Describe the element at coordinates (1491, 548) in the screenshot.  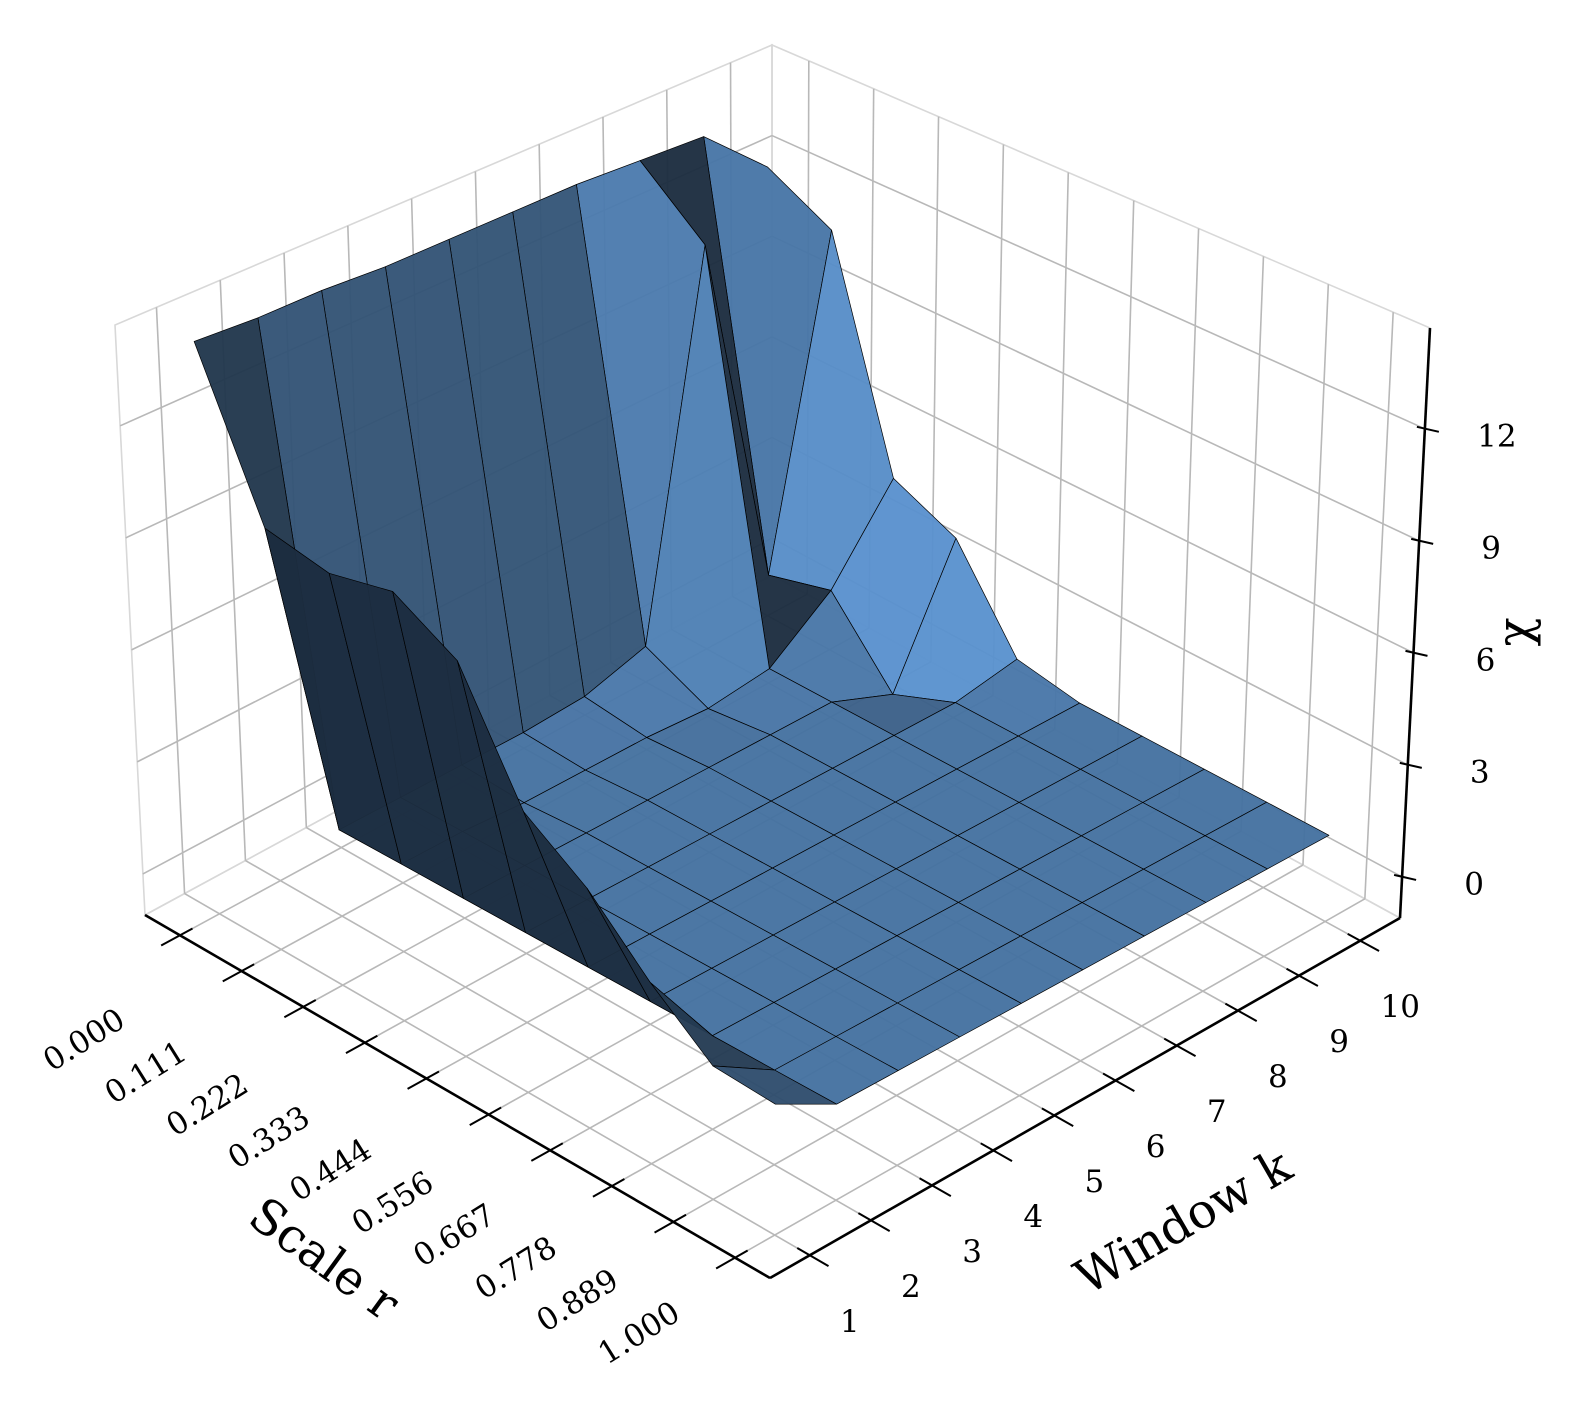
I see `z-tick-label: 9` at that location.